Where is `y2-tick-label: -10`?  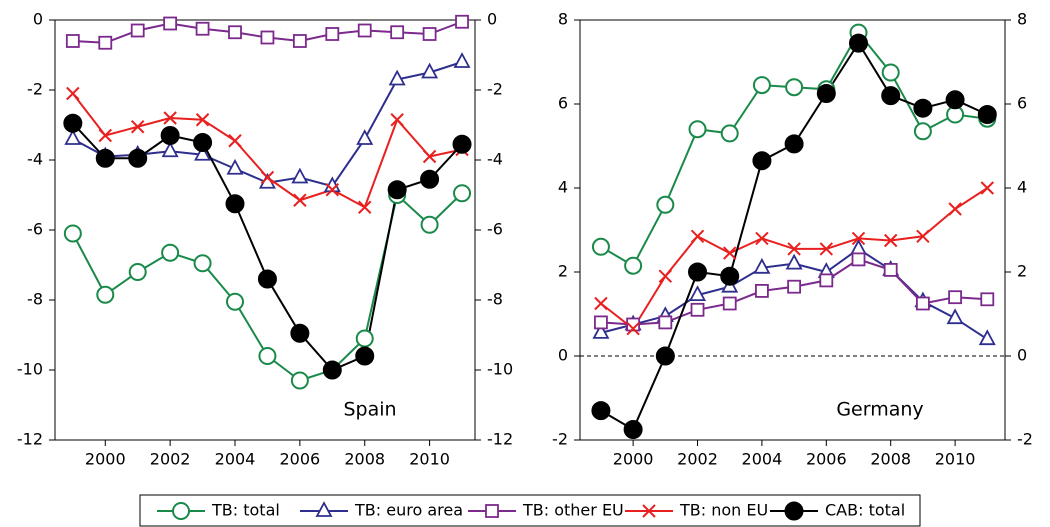 y2-tick-label: -10 is located at coordinates (500, 369).